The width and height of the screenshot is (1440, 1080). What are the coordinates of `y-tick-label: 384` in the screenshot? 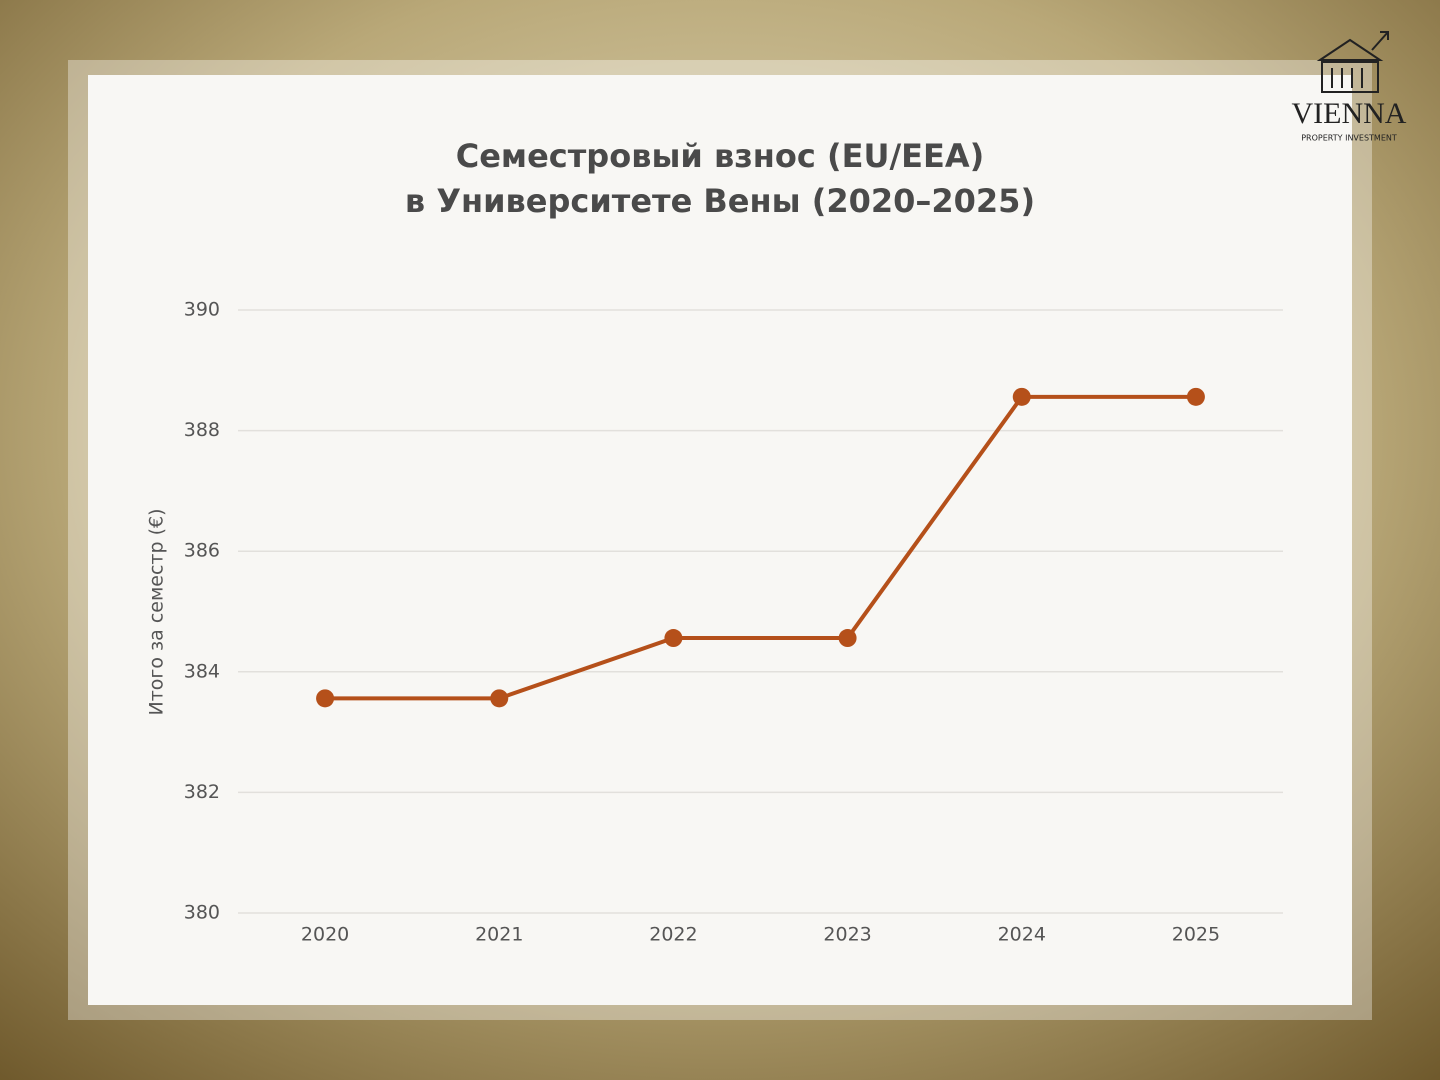 It's located at (202, 671).